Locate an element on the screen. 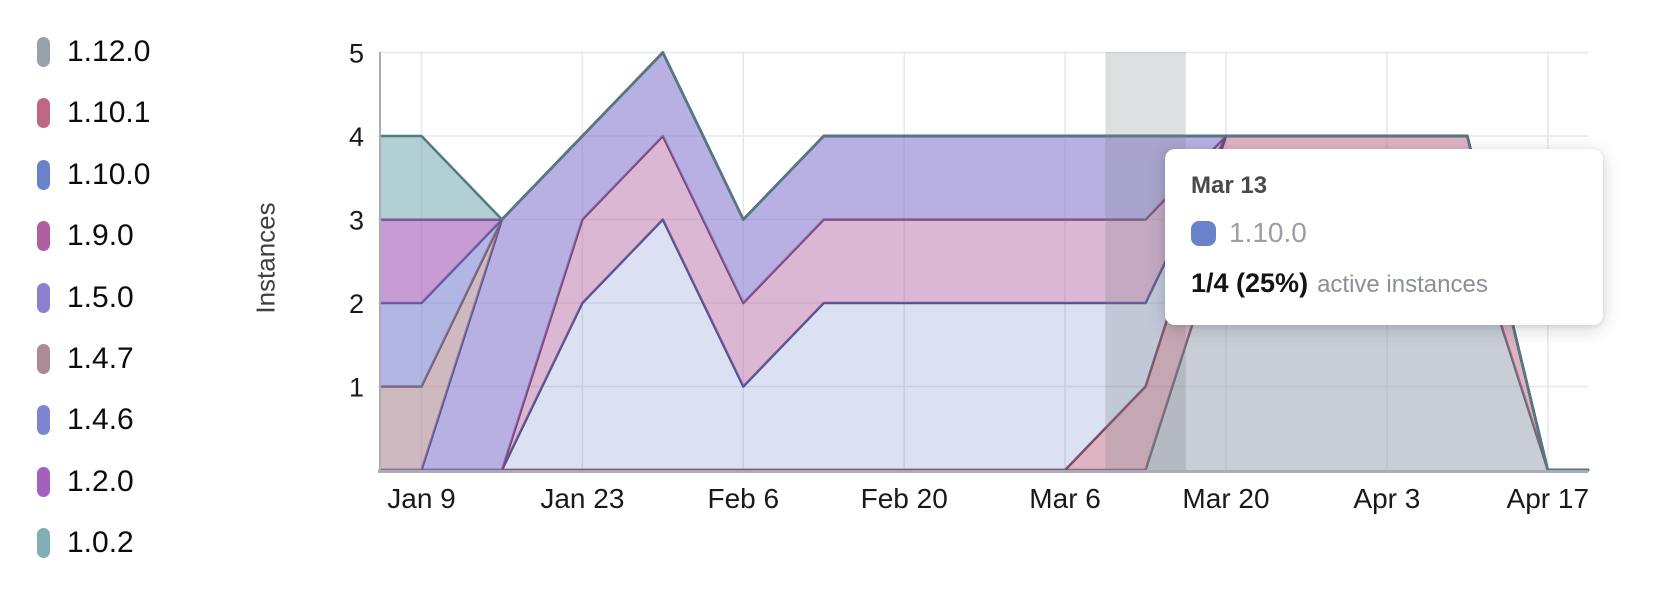  legend-label: 1.4.7 is located at coordinates (100, 358).